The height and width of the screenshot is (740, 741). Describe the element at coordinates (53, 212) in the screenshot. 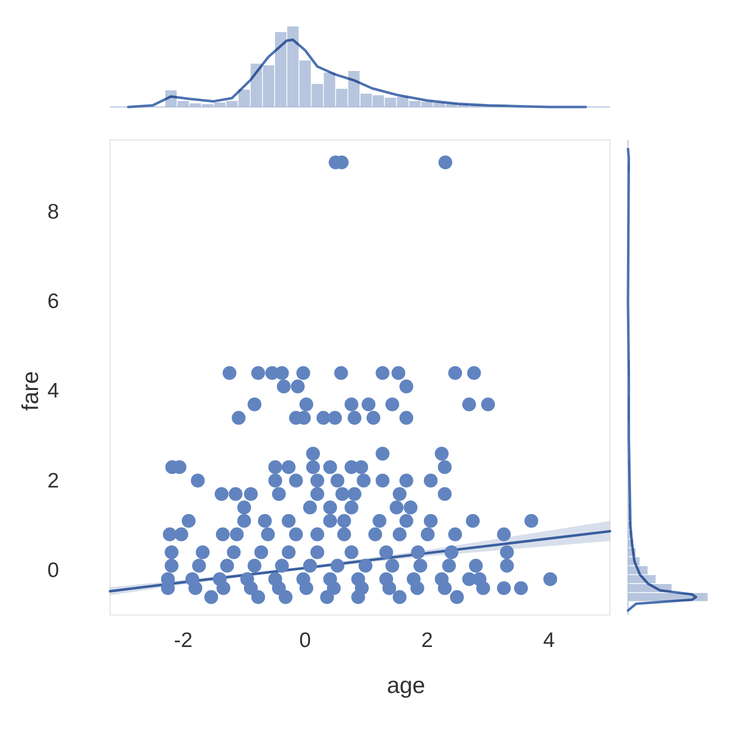

I see `y-tick-label: 8` at that location.